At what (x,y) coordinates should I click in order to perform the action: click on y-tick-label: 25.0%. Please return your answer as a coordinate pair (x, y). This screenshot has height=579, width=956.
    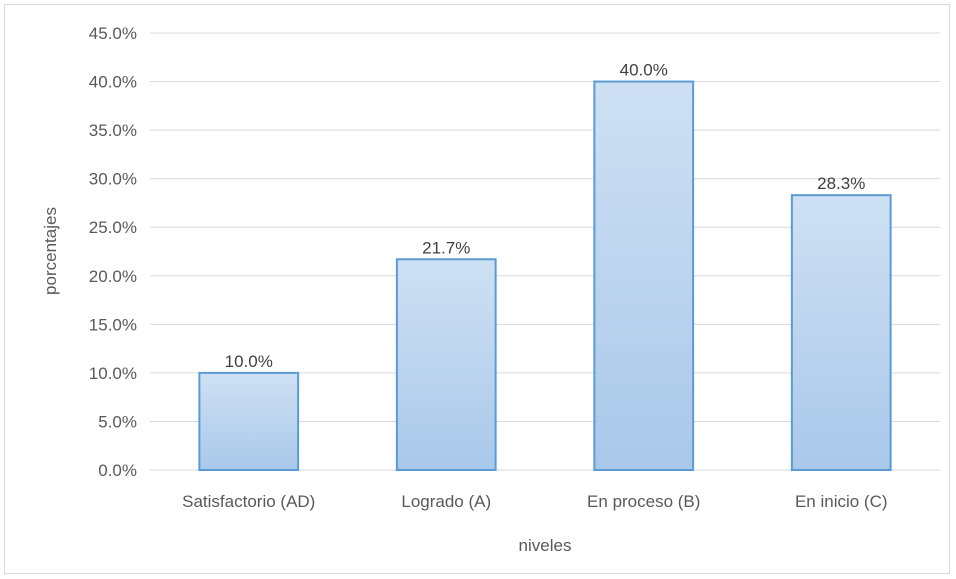
    Looking at the image, I should click on (113, 227).